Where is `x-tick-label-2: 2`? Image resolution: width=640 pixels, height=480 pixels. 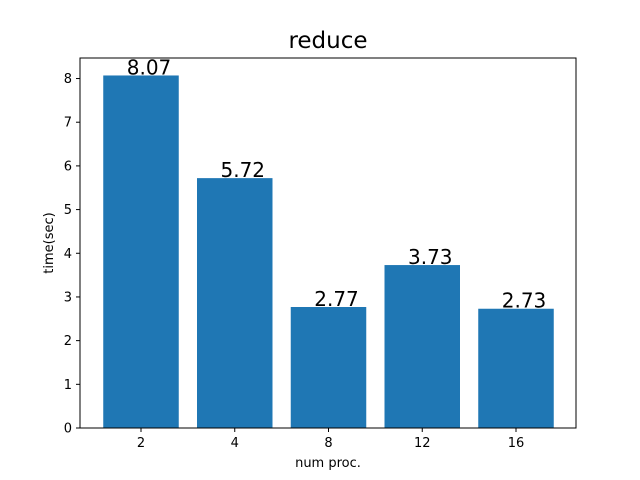 x-tick-label-2: 2 is located at coordinates (141, 443).